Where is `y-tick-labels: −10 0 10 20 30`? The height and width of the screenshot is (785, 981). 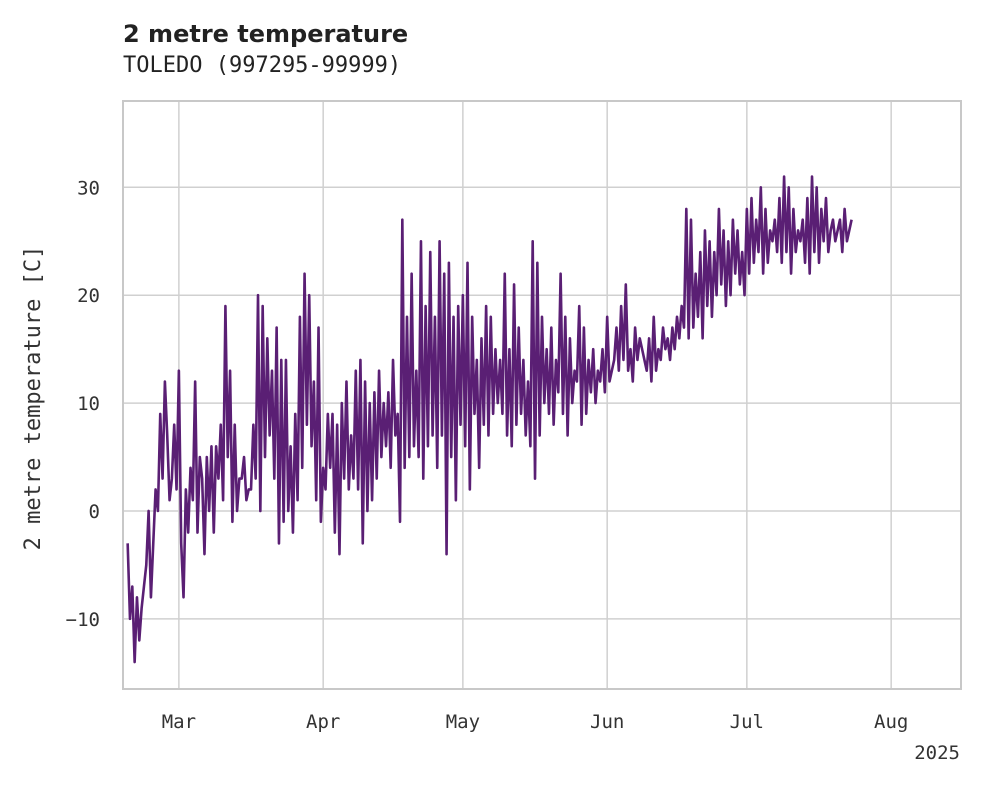
y-tick-labels: −10 0 10 20 30 is located at coordinates (83, 404).